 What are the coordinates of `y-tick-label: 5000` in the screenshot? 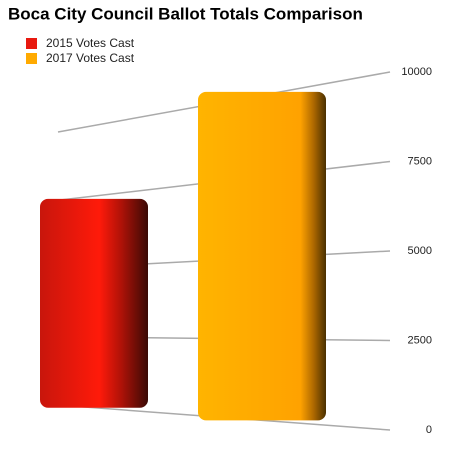 It's located at (420, 251).